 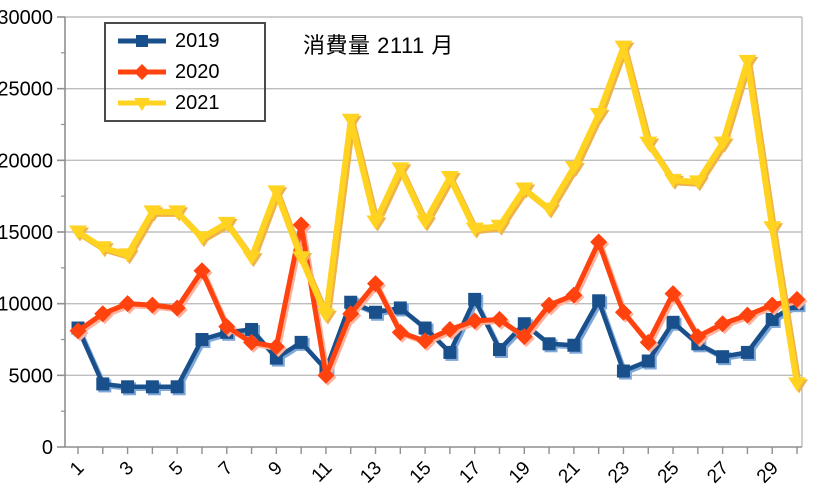 I want to click on legend-item-2021: 2021, so click(x=190, y=103).